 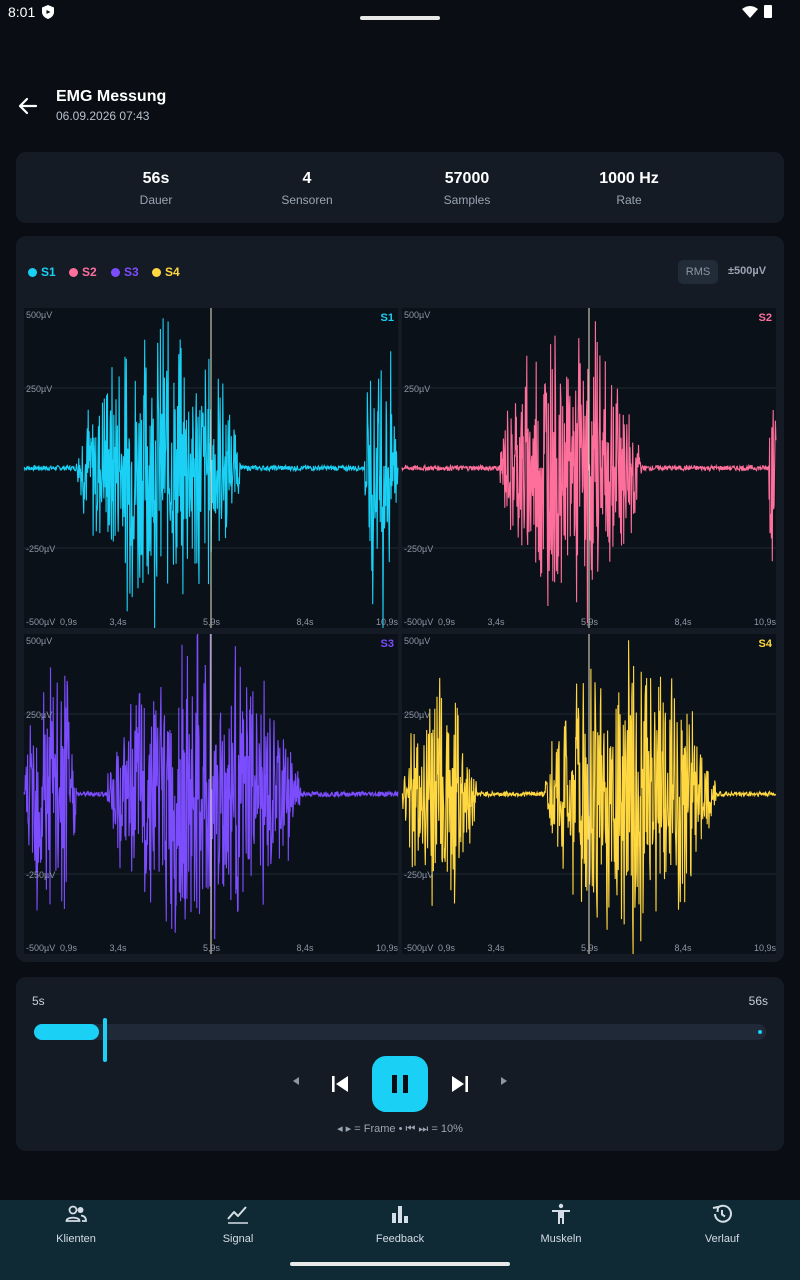 I want to click on pause-button, so click(x=400, y=1084).